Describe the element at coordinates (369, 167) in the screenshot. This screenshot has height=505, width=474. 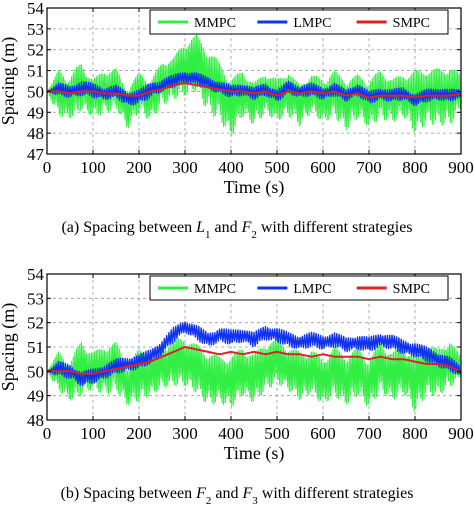
I see `x-tick-label: 700` at that location.